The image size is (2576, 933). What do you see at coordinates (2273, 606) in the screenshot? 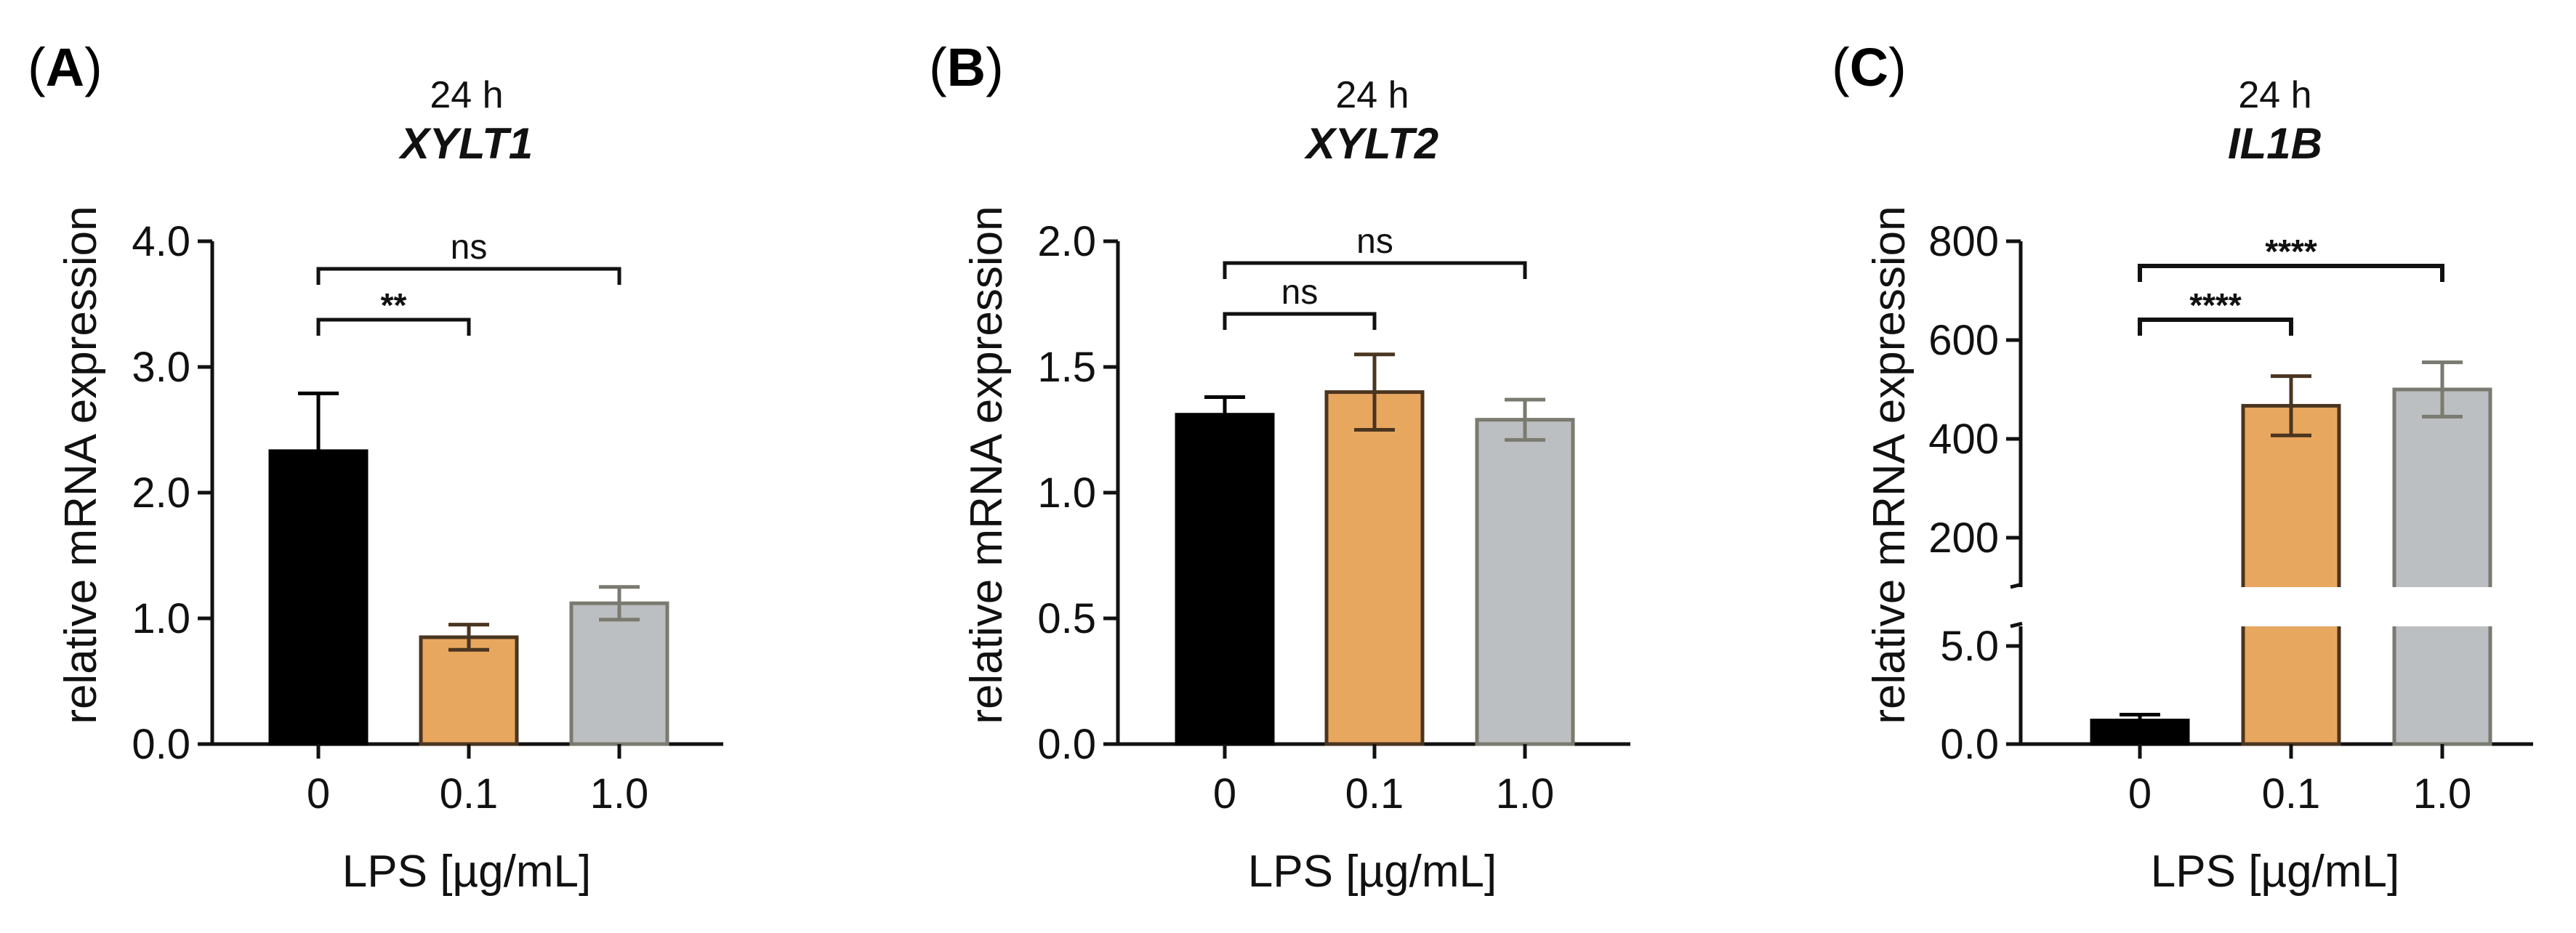
I see `axis-break-gap` at bounding box center [2273, 606].